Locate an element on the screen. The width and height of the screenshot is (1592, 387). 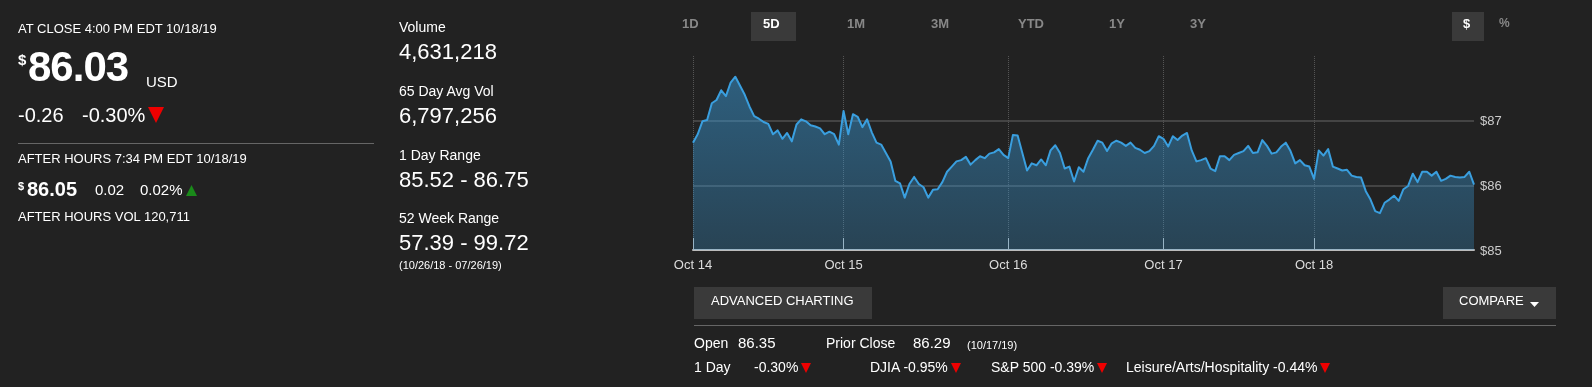
x-tick-label: Oct 16 is located at coordinates (1008, 264).